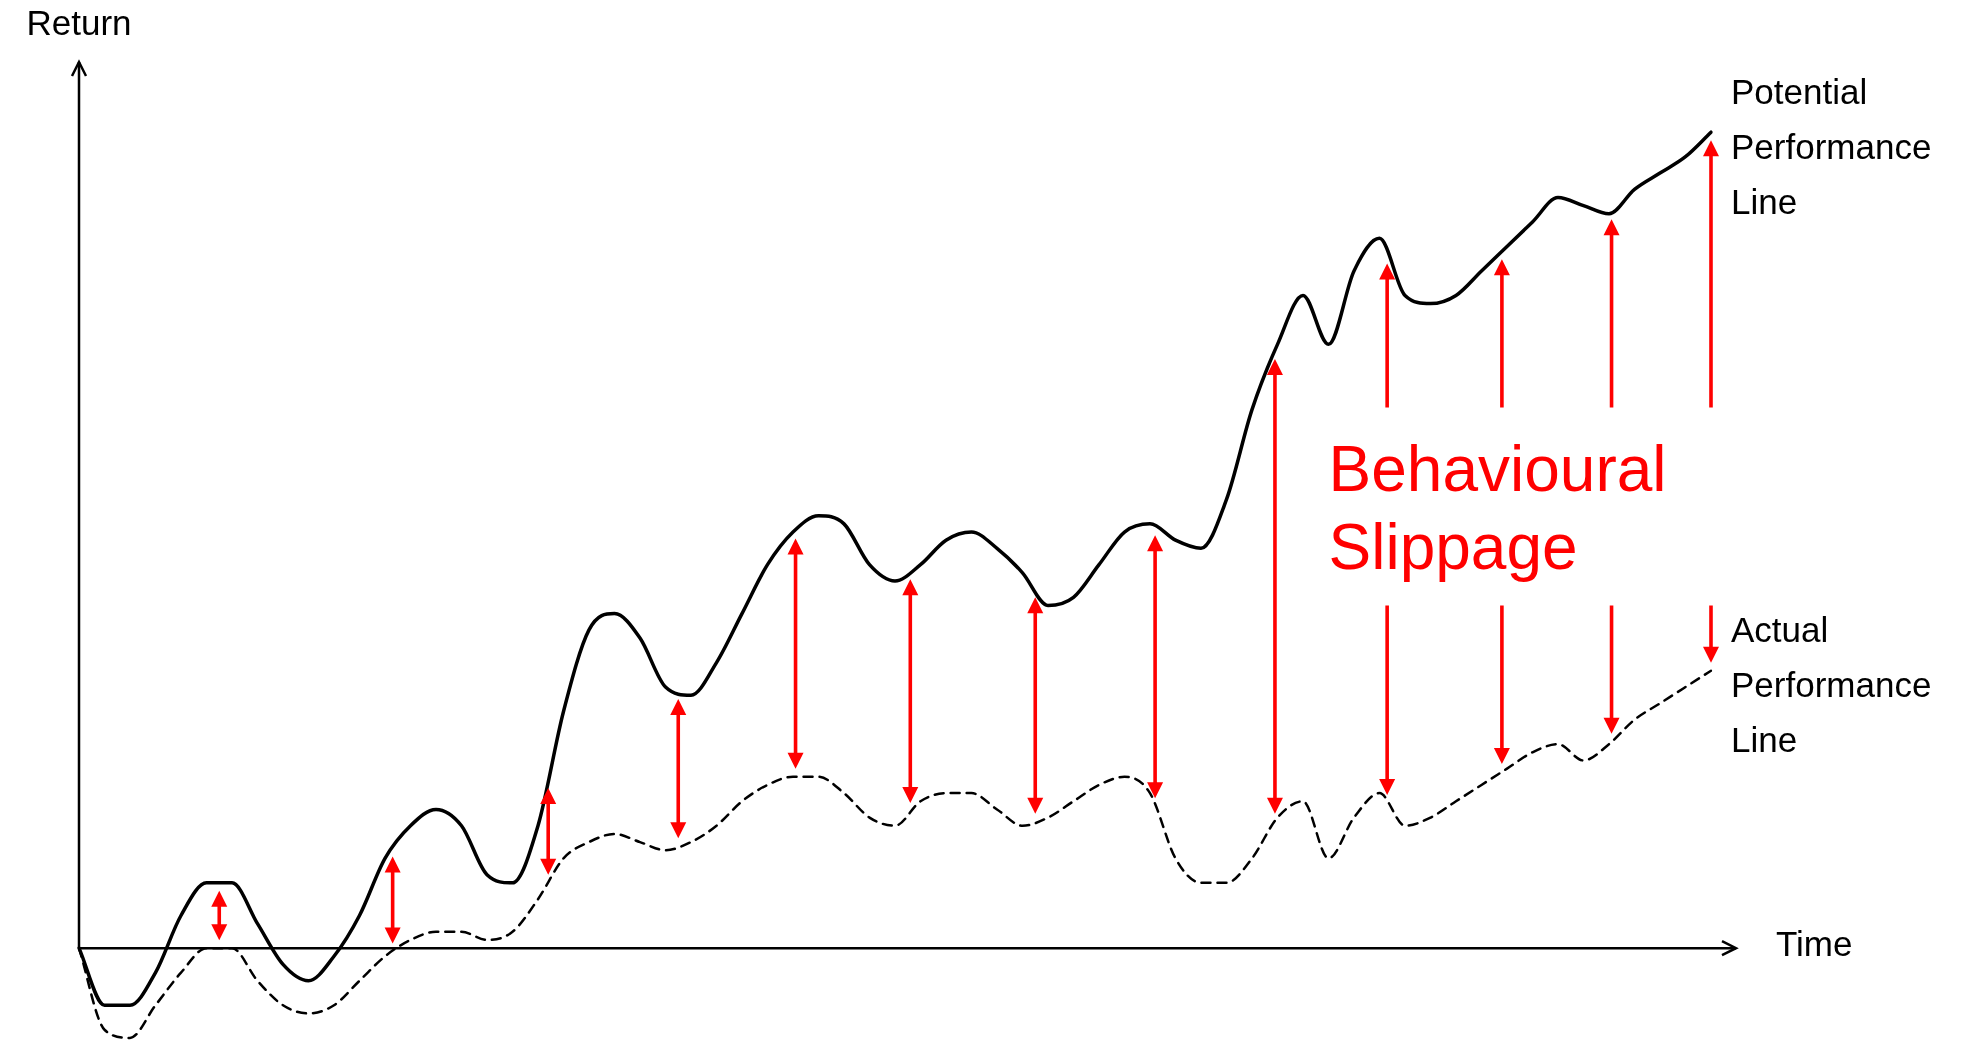  Describe the element at coordinates (1831, 685) in the screenshot. I see `series-label: Actual Performance Line` at that location.